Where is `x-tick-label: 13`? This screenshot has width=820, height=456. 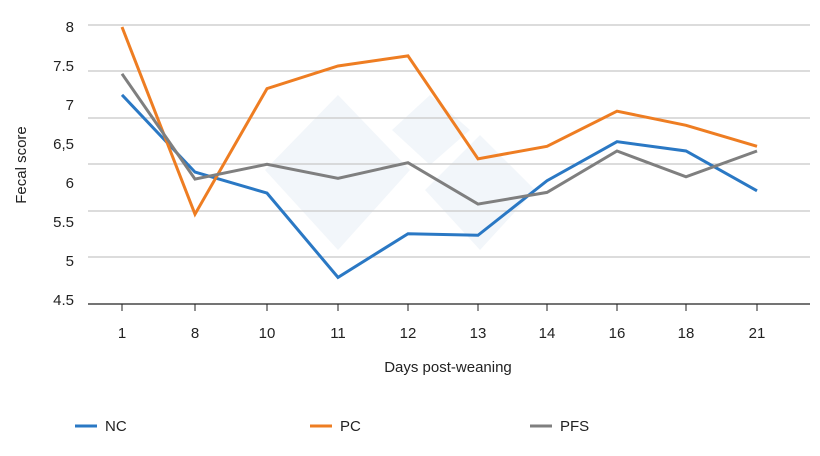 x-tick-label: 13 is located at coordinates (478, 333).